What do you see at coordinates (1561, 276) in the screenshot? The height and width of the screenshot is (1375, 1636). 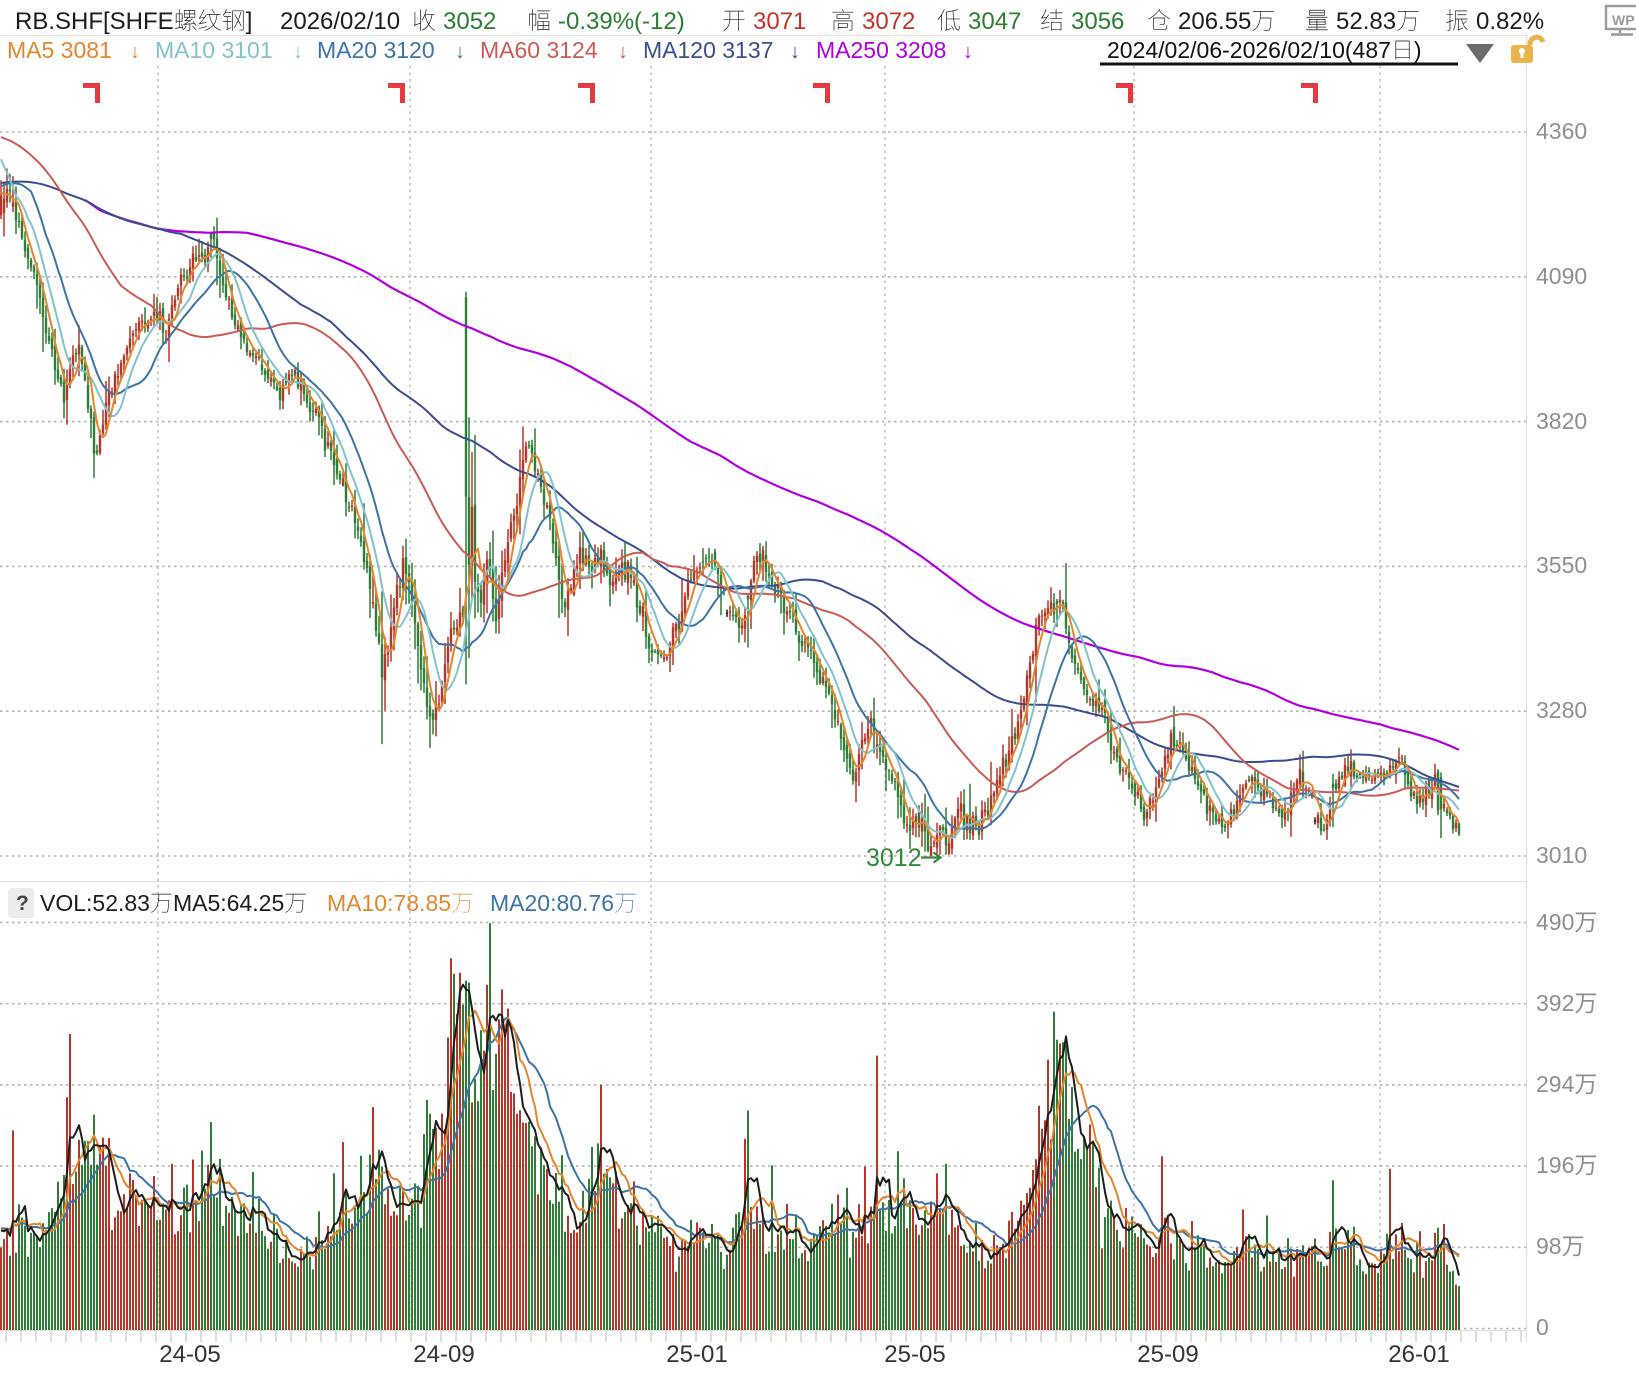 I see `svg-text: 4090` at bounding box center [1561, 276].